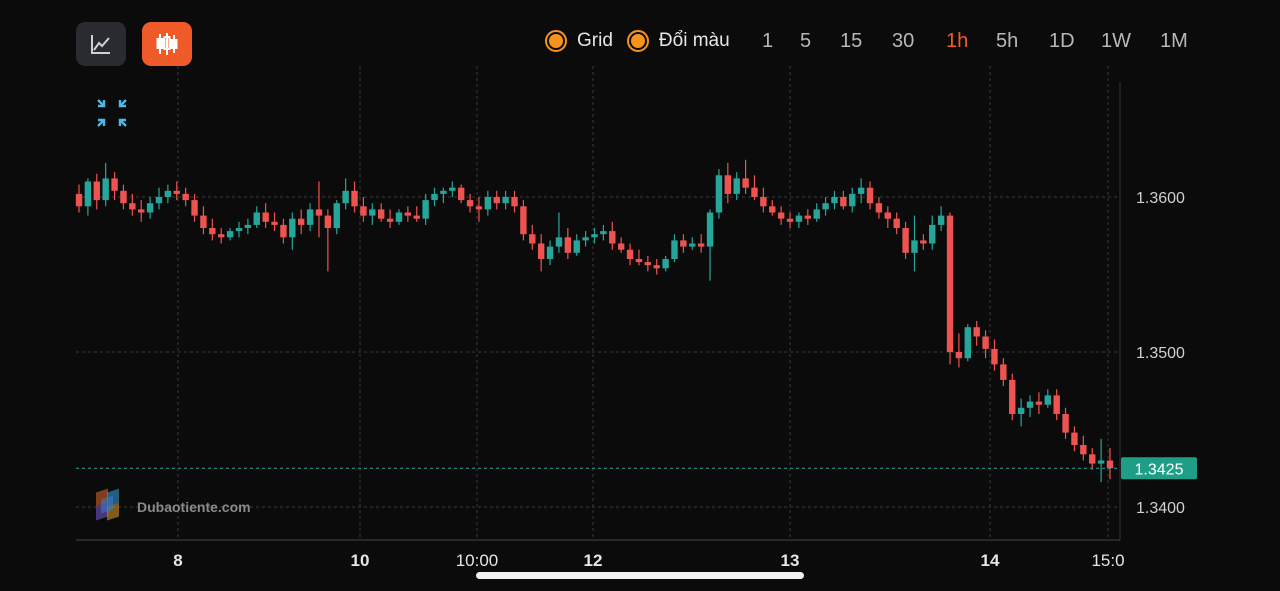 The height and width of the screenshot is (591, 1280). Describe the element at coordinates (101, 44) in the screenshot. I see `line-chart-button` at that location.